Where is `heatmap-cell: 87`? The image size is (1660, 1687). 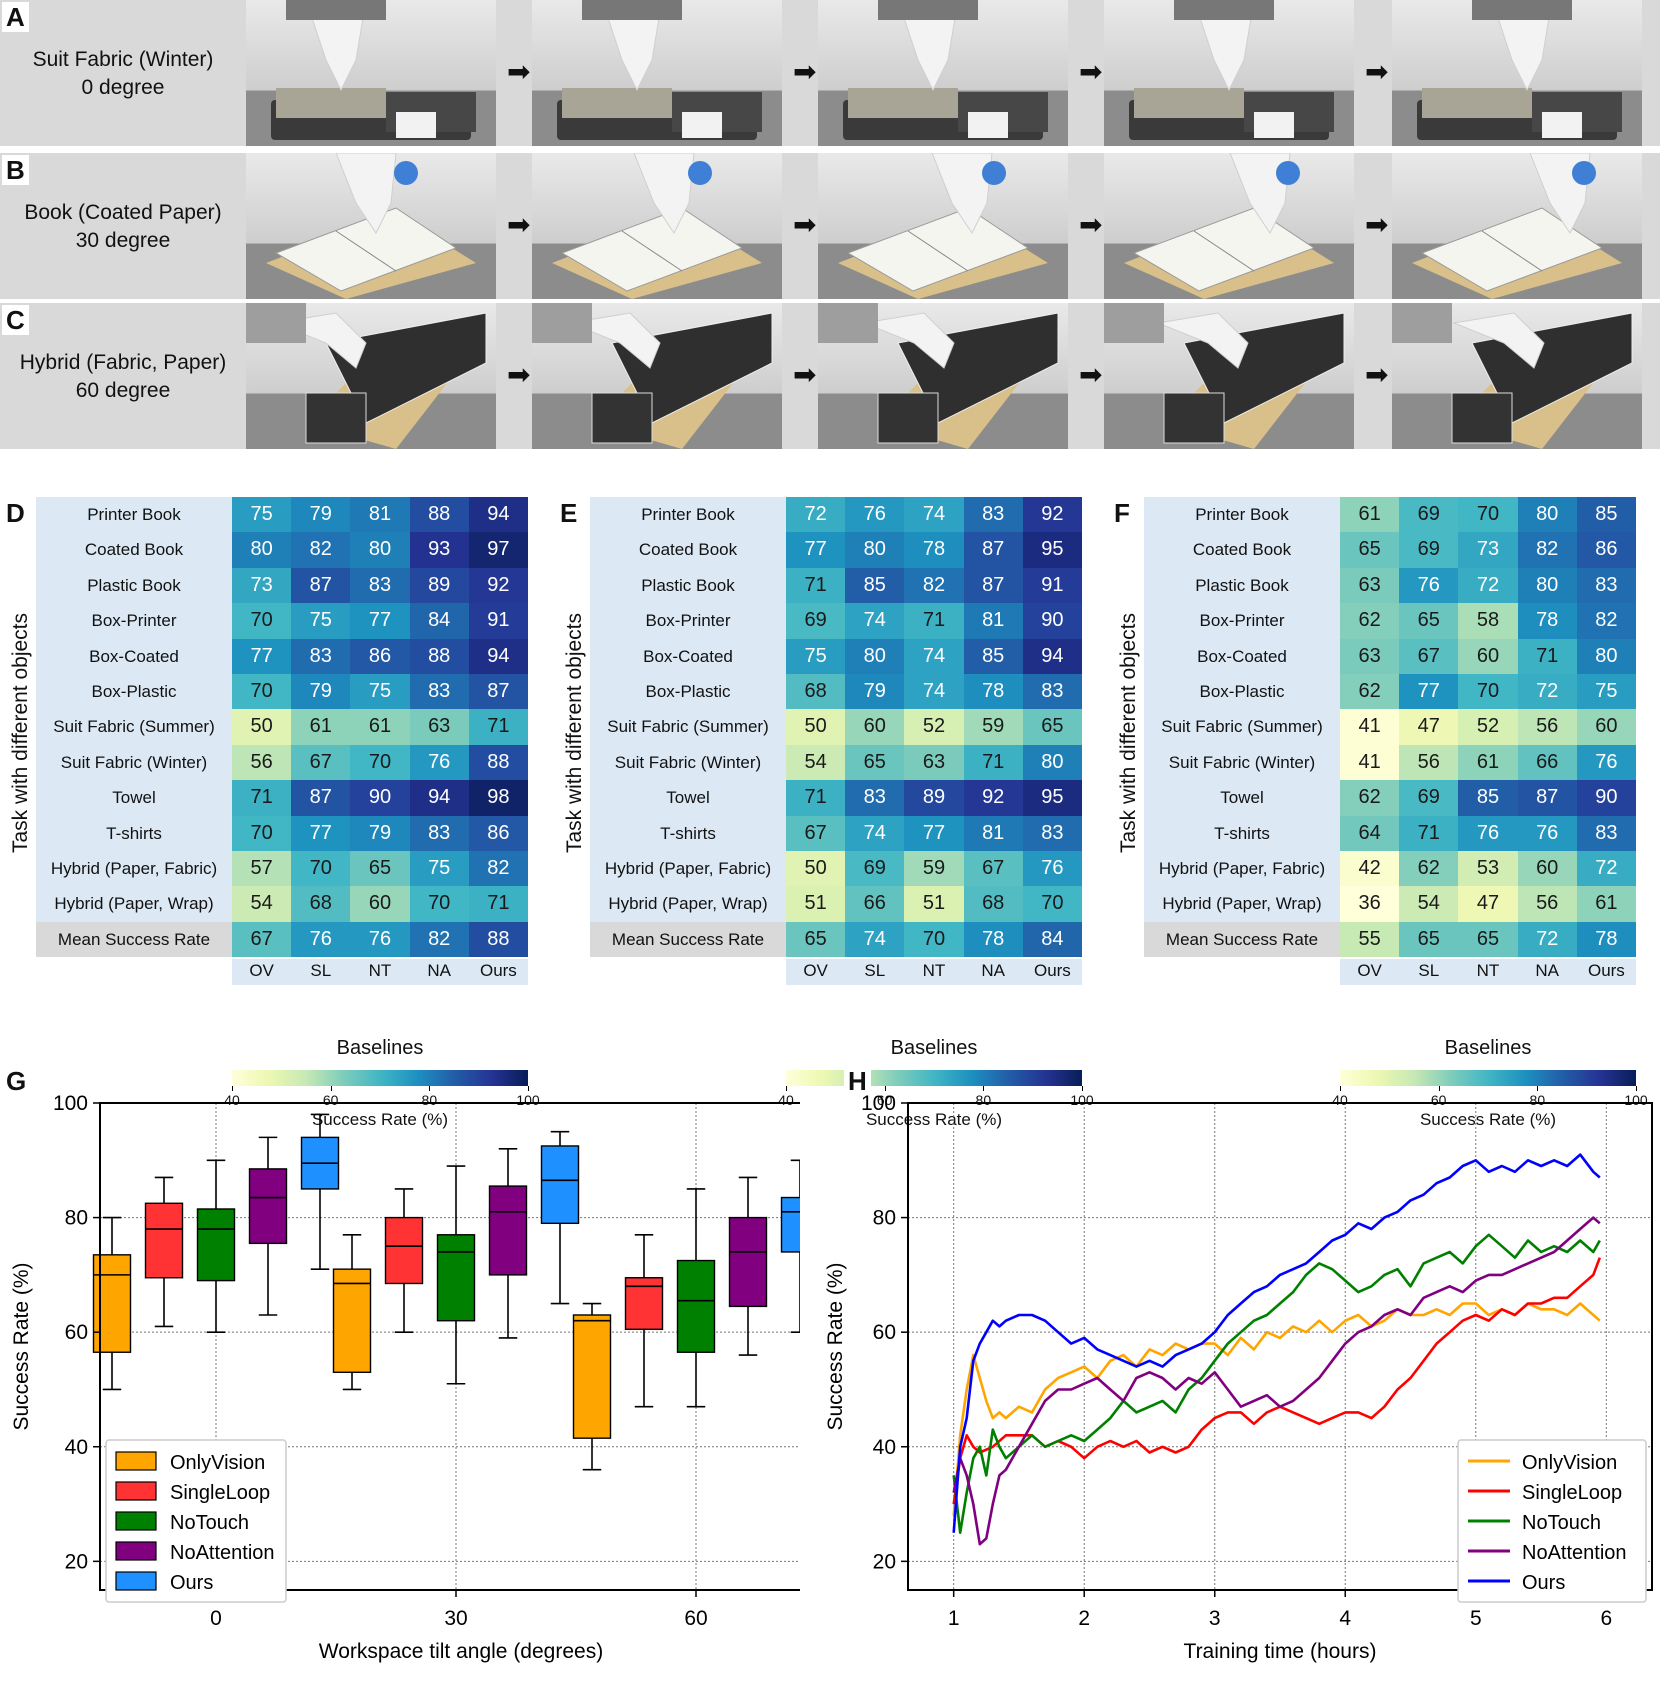 heatmap-cell: 87 is located at coordinates (1547, 798).